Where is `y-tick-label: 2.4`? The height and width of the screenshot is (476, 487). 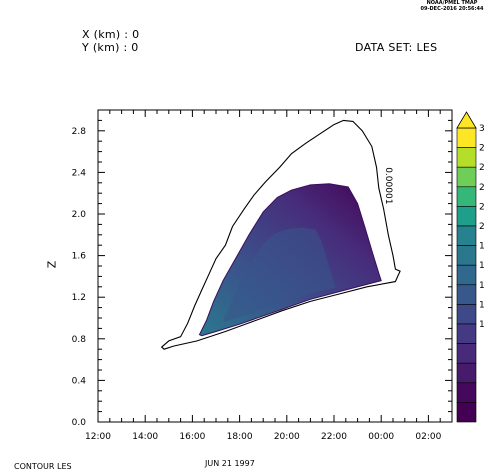 y-tick-label: 2.4 is located at coordinates (79, 173).